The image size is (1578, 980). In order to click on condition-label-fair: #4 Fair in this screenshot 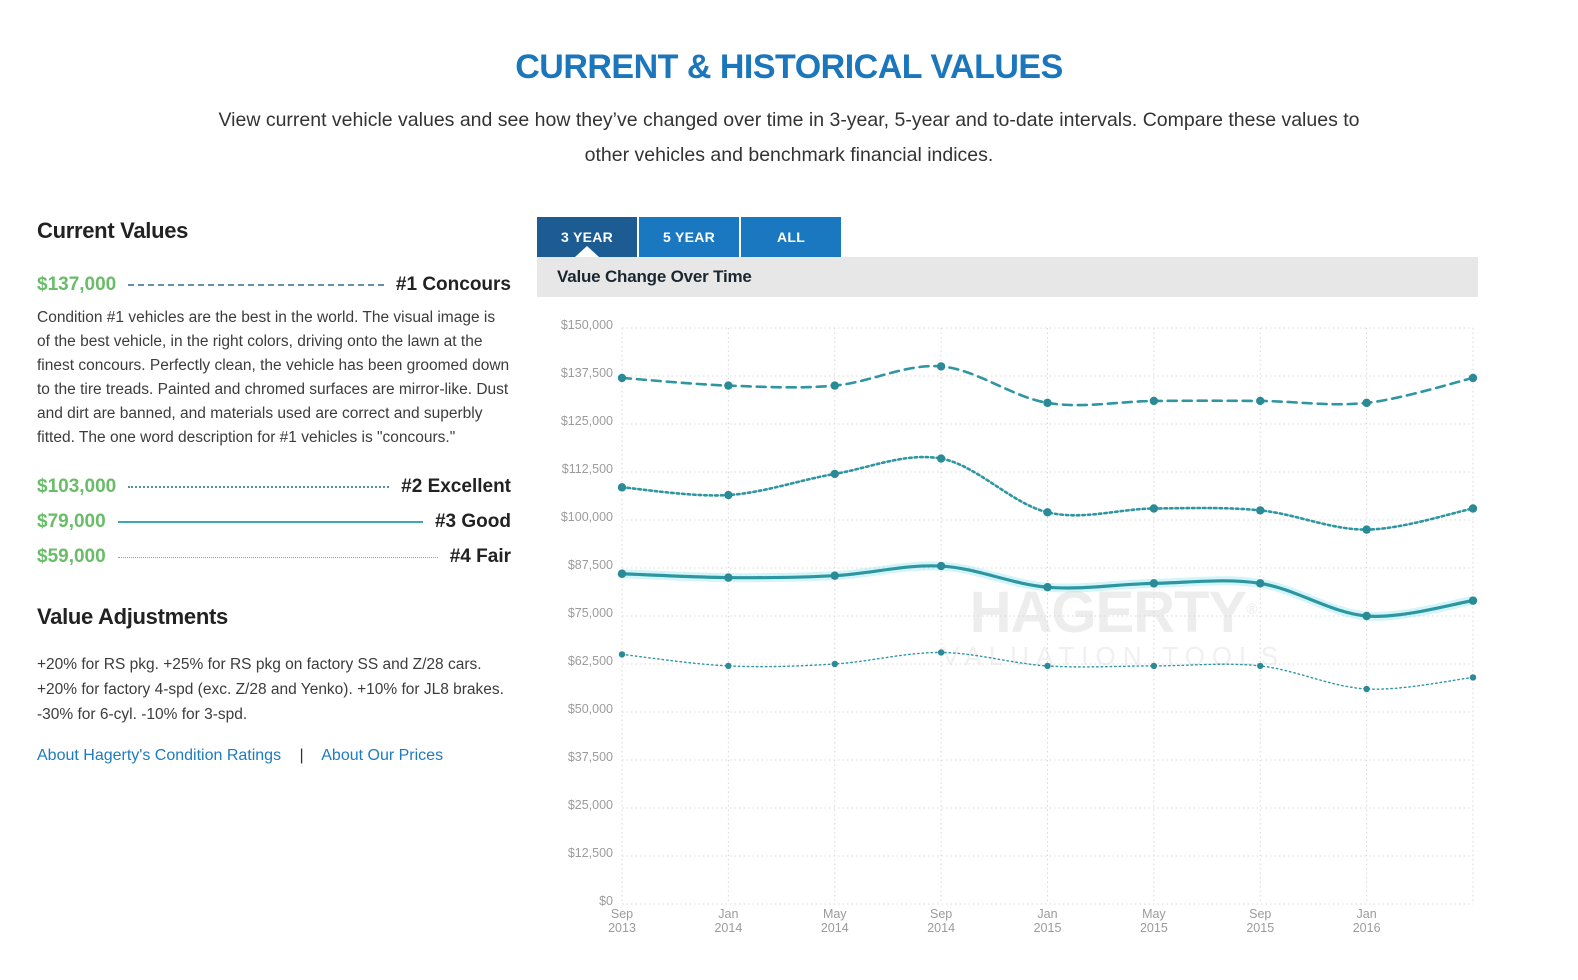, I will do `click(480, 556)`.